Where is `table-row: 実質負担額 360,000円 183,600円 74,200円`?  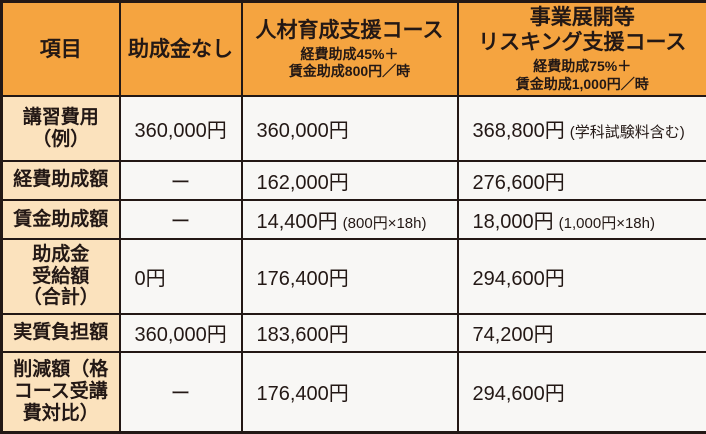 table-row: 実質負担額 360,000円 183,600円 74,200円 is located at coordinates (353, 332).